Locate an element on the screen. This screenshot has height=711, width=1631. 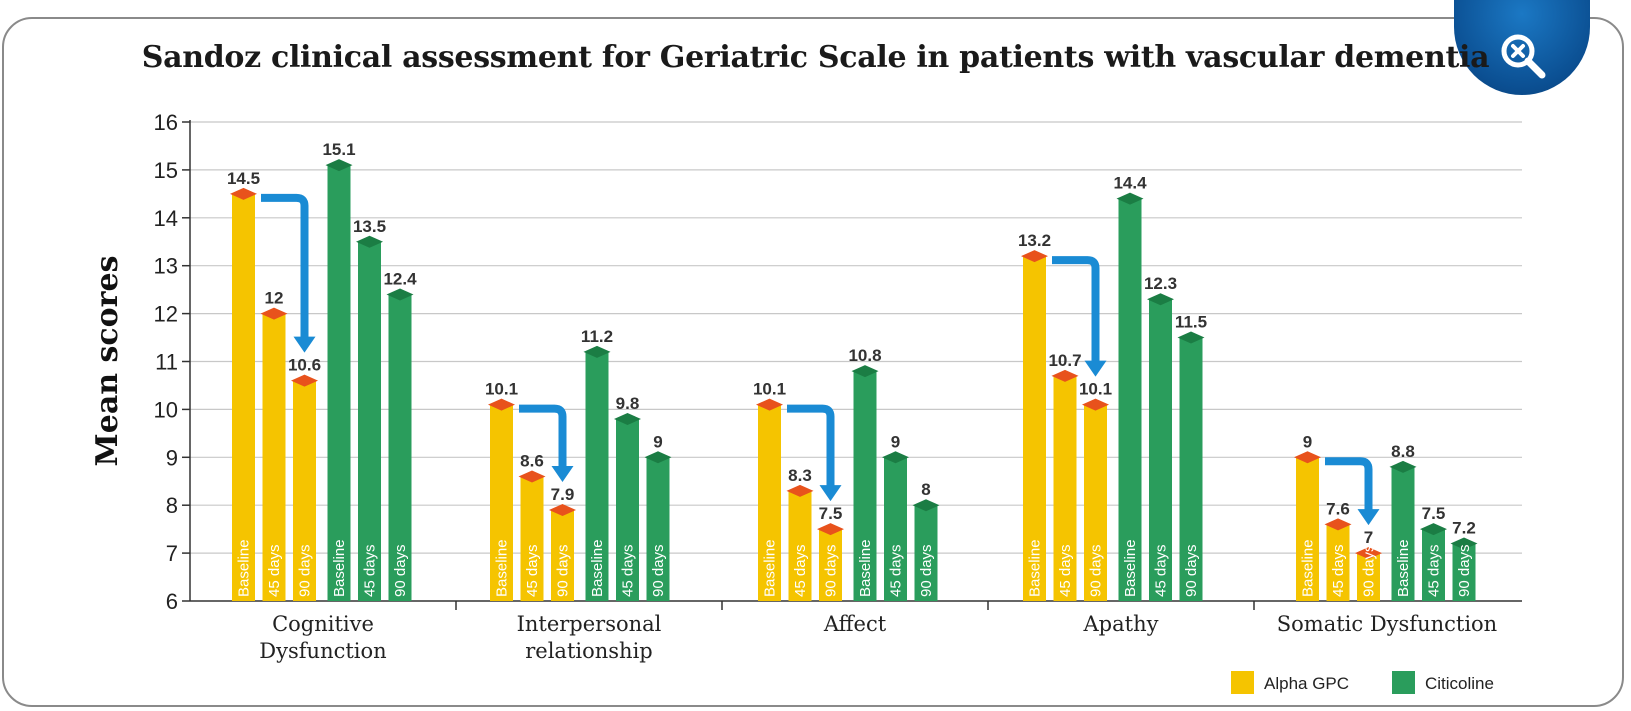
data-label: 8 is located at coordinates (925, 489).